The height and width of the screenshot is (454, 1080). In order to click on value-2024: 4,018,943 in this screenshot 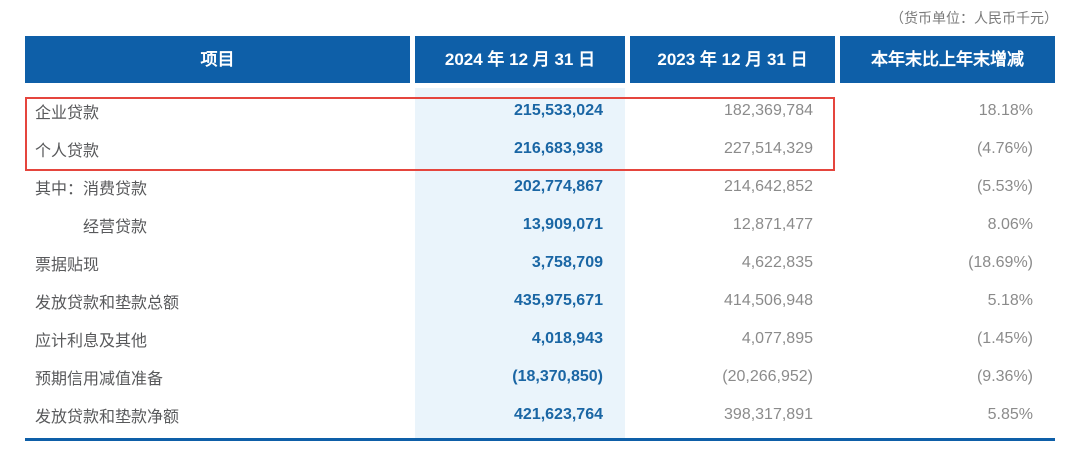, I will do `click(567, 338)`.